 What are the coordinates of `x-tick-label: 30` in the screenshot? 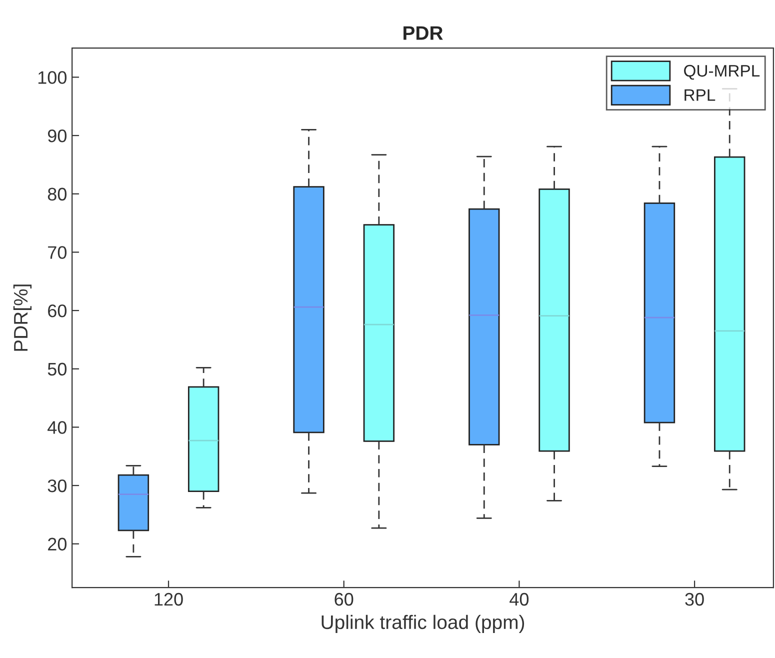 It's located at (694, 599).